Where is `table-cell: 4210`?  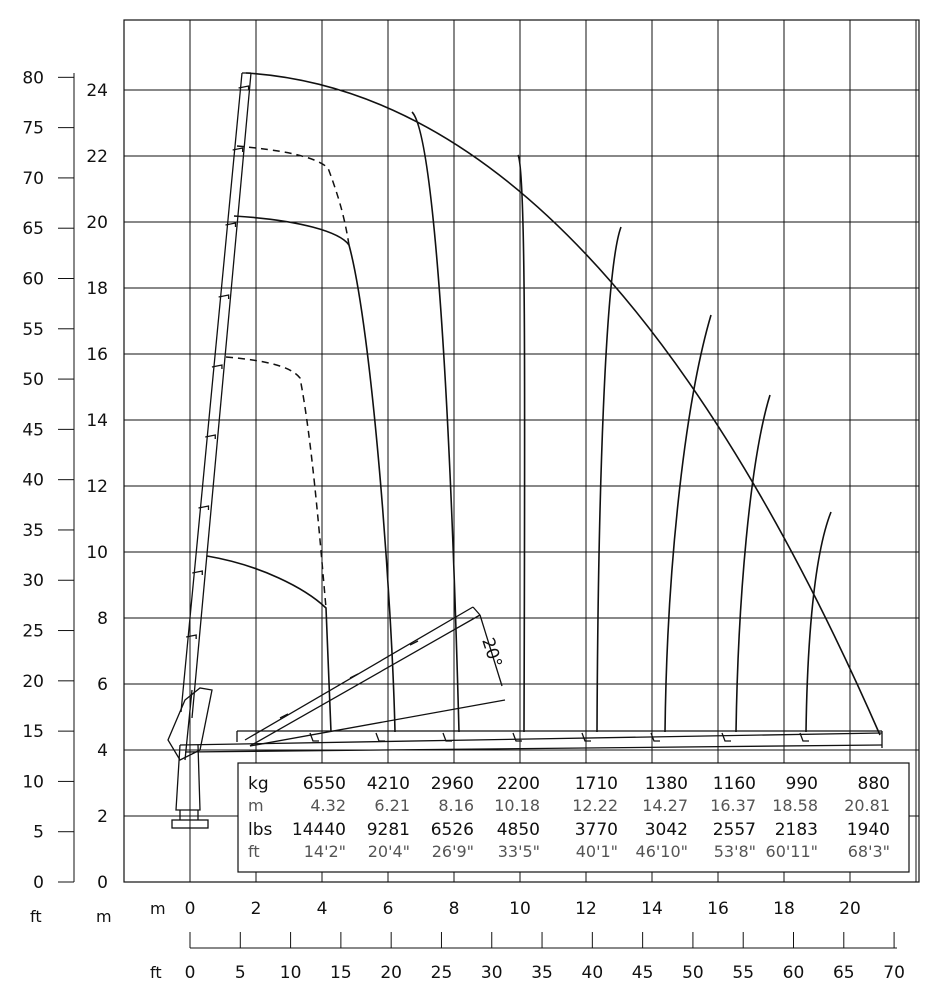 table-cell: 4210 is located at coordinates (388, 784).